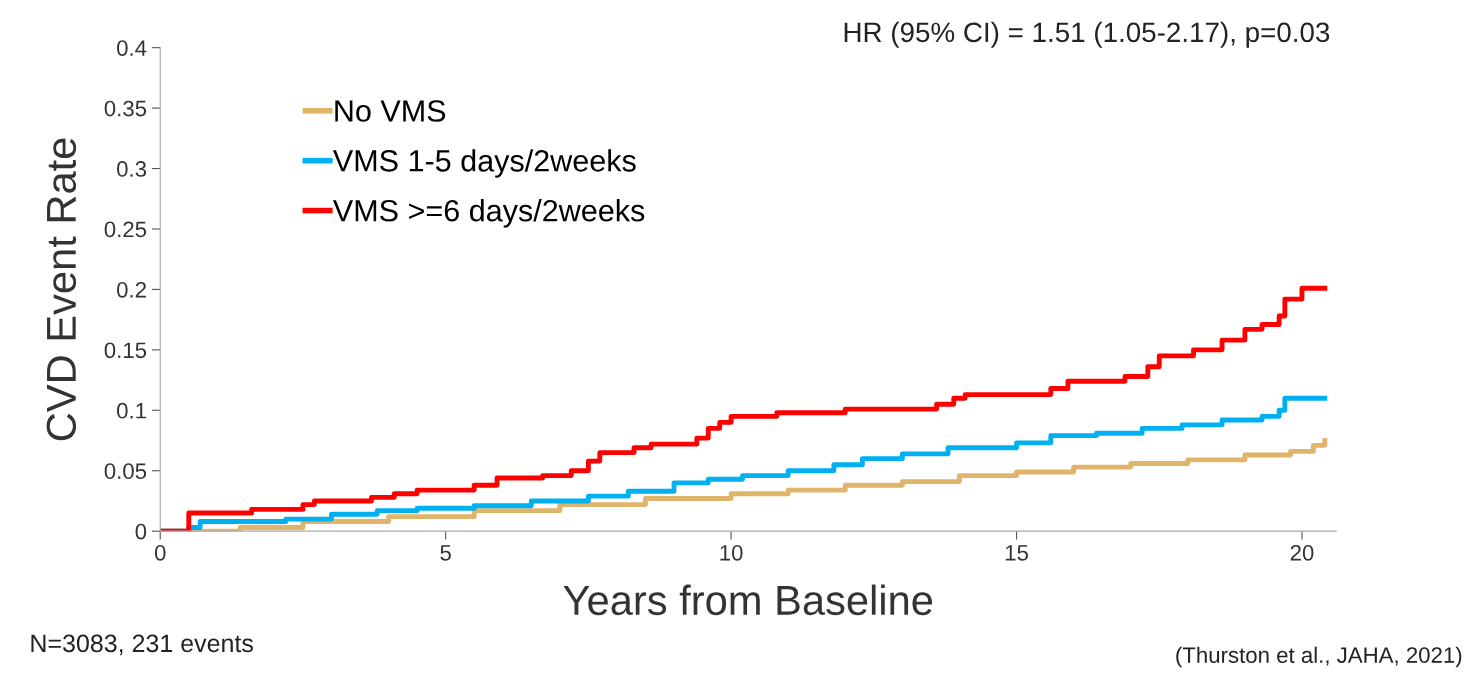 Image resolution: width=1470 pixels, height=681 pixels. What do you see at coordinates (125, 108) in the screenshot?
I see `y-tick-label: 0.35` at bounding box center [125, 108].